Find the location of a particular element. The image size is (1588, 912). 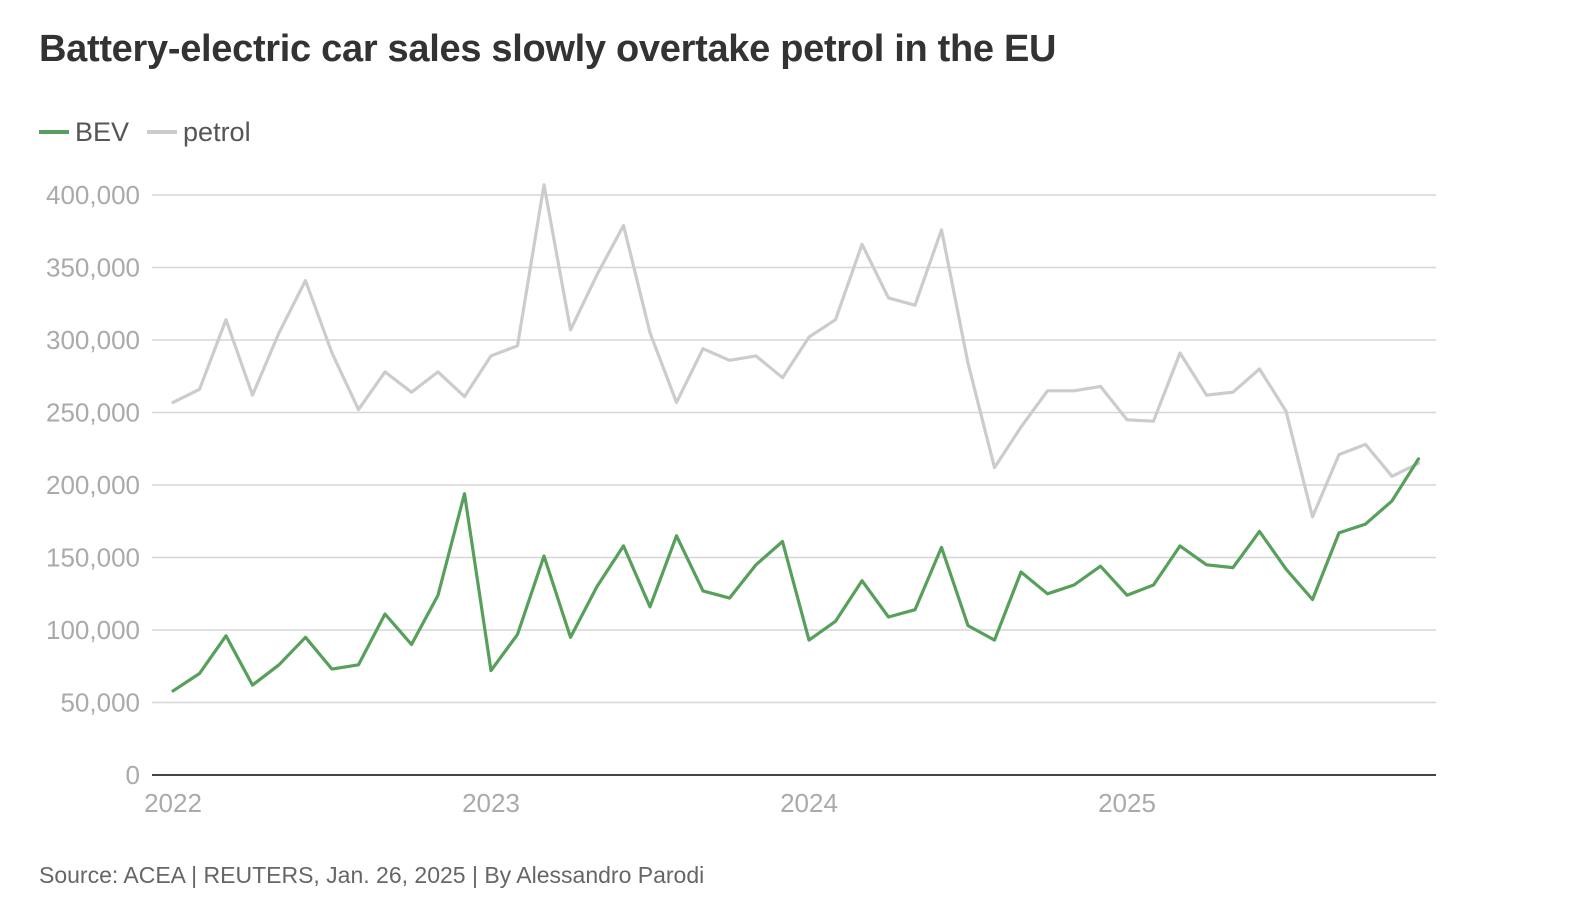

y-tick-label: 300,000 is located at coordinates (93, 340).